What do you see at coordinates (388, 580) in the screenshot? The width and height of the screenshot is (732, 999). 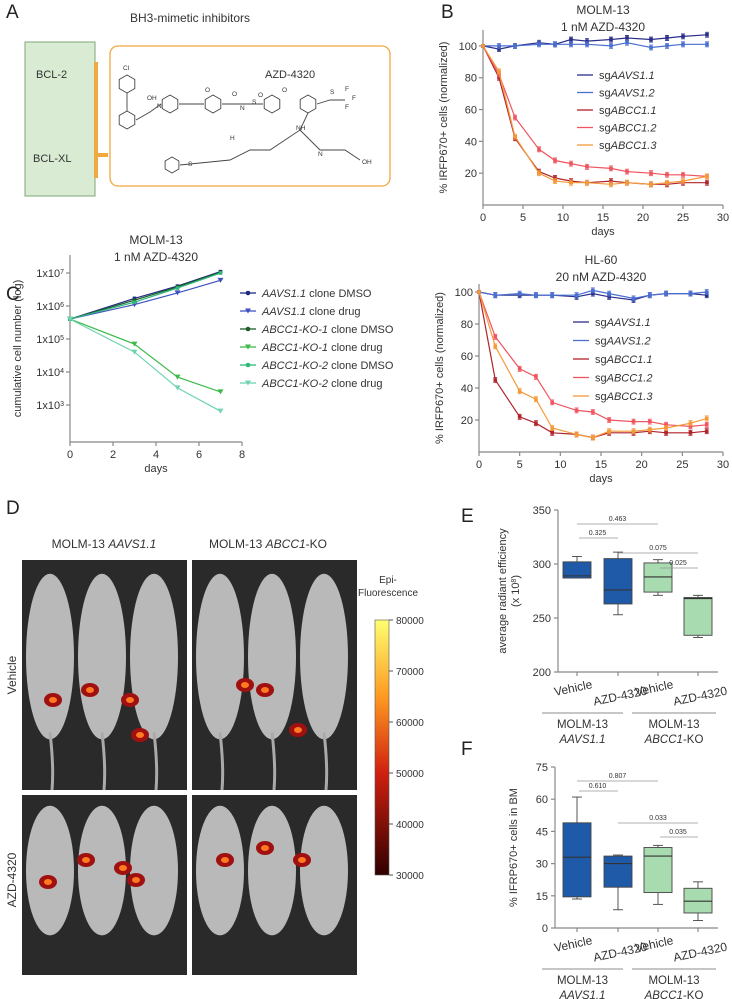 I see `colorbar-title: Epi-` at bounding box center [388, 580].